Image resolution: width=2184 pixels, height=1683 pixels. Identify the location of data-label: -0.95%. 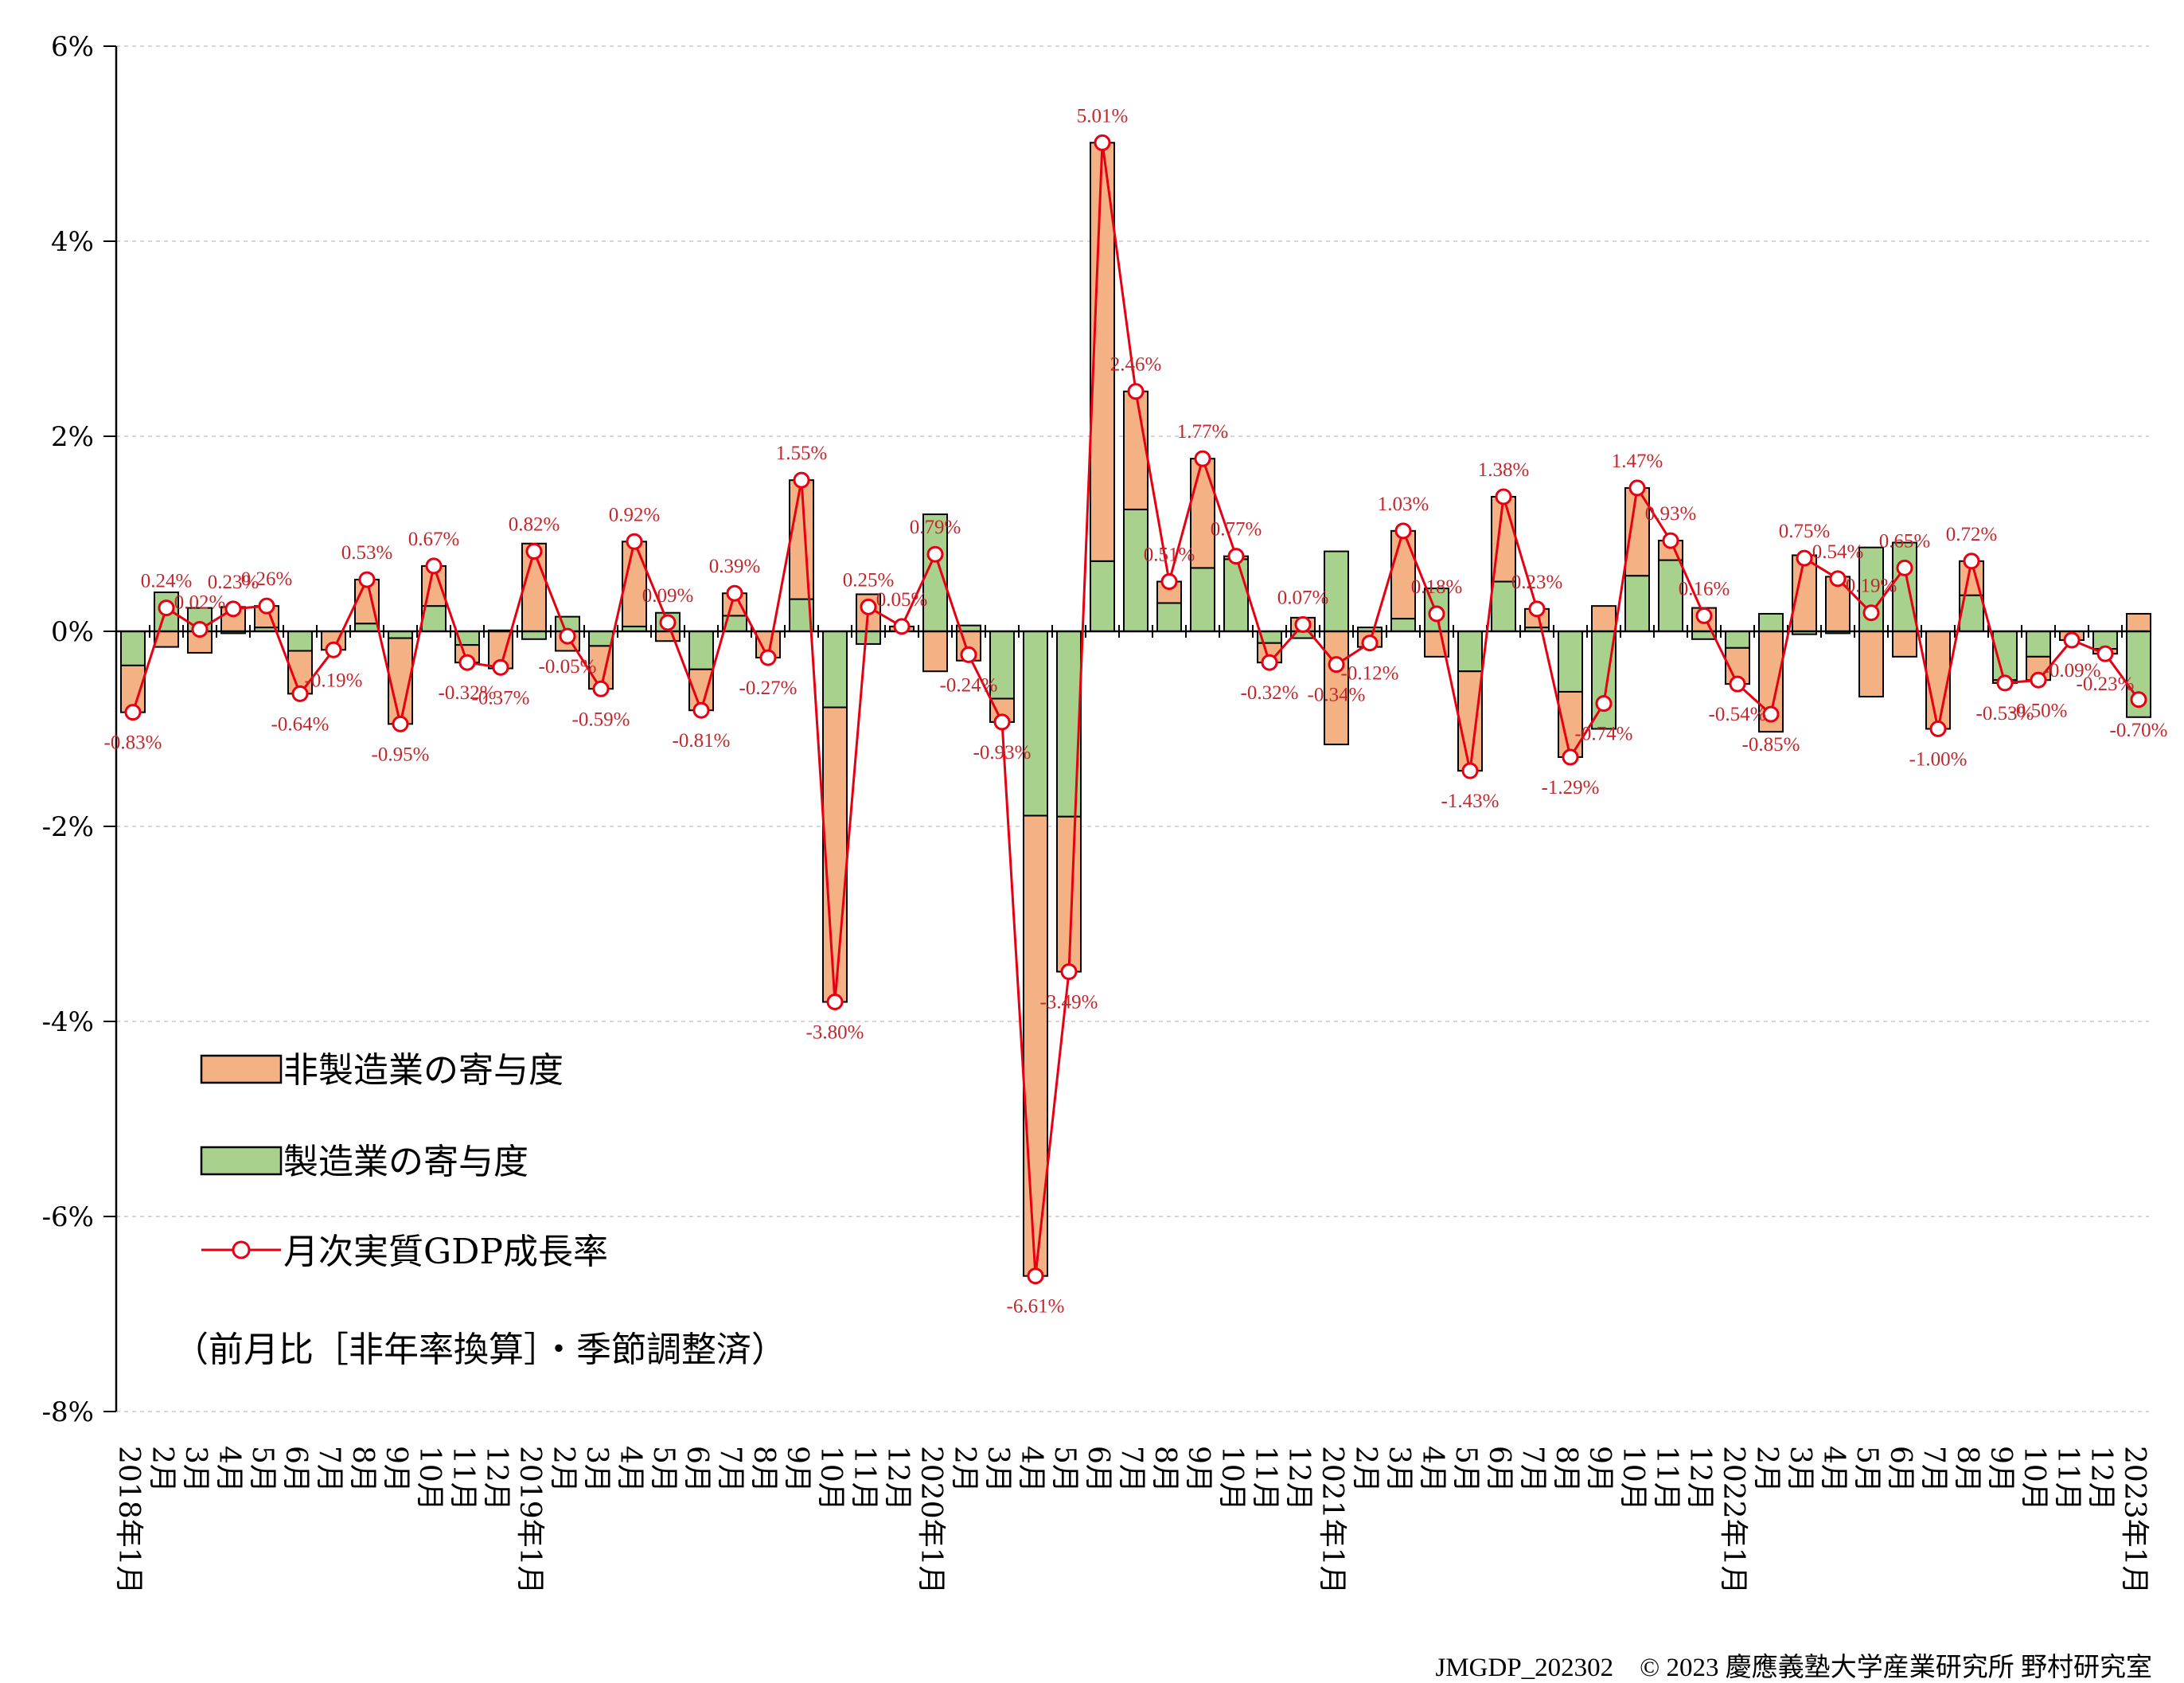
(401, 754).